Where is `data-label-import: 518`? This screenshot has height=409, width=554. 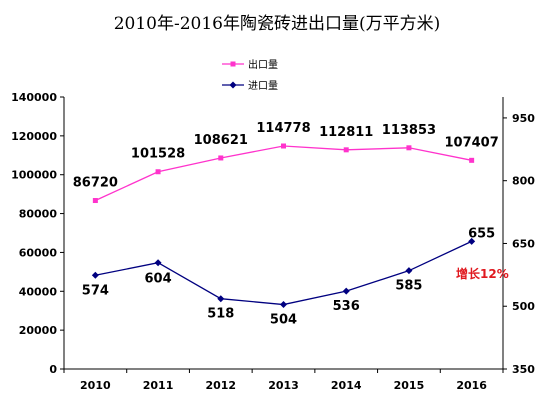 data-label-import: 518 is located at coordinates (220, 314).